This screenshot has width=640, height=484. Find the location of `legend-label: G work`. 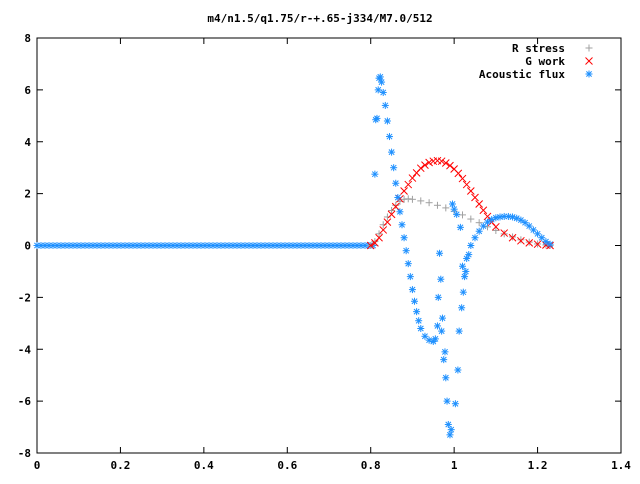

legend-label: G work is located at coordinates (545, 61).